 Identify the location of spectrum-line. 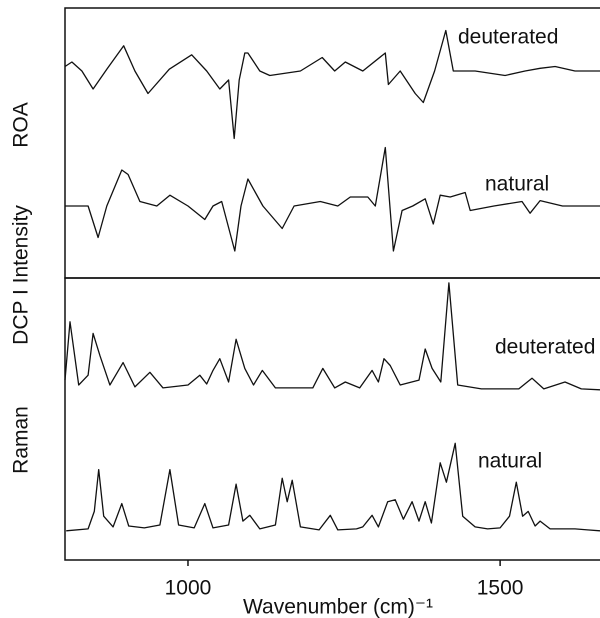
(333, 487).